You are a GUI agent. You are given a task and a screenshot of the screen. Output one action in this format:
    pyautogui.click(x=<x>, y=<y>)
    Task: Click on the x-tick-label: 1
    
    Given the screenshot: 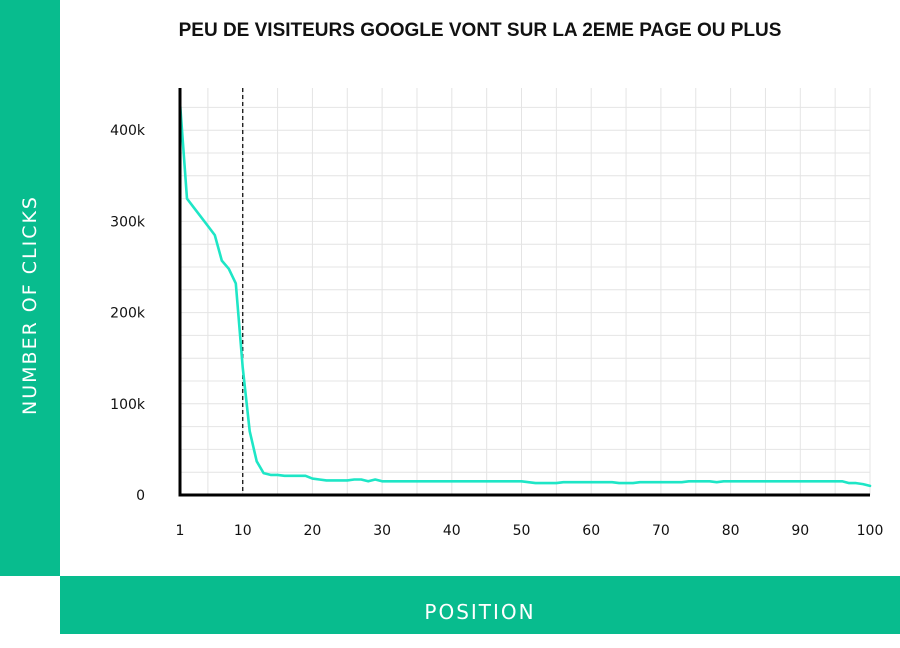 What is the action you would take?
    pyautogui.click(x=180, y=531)
    